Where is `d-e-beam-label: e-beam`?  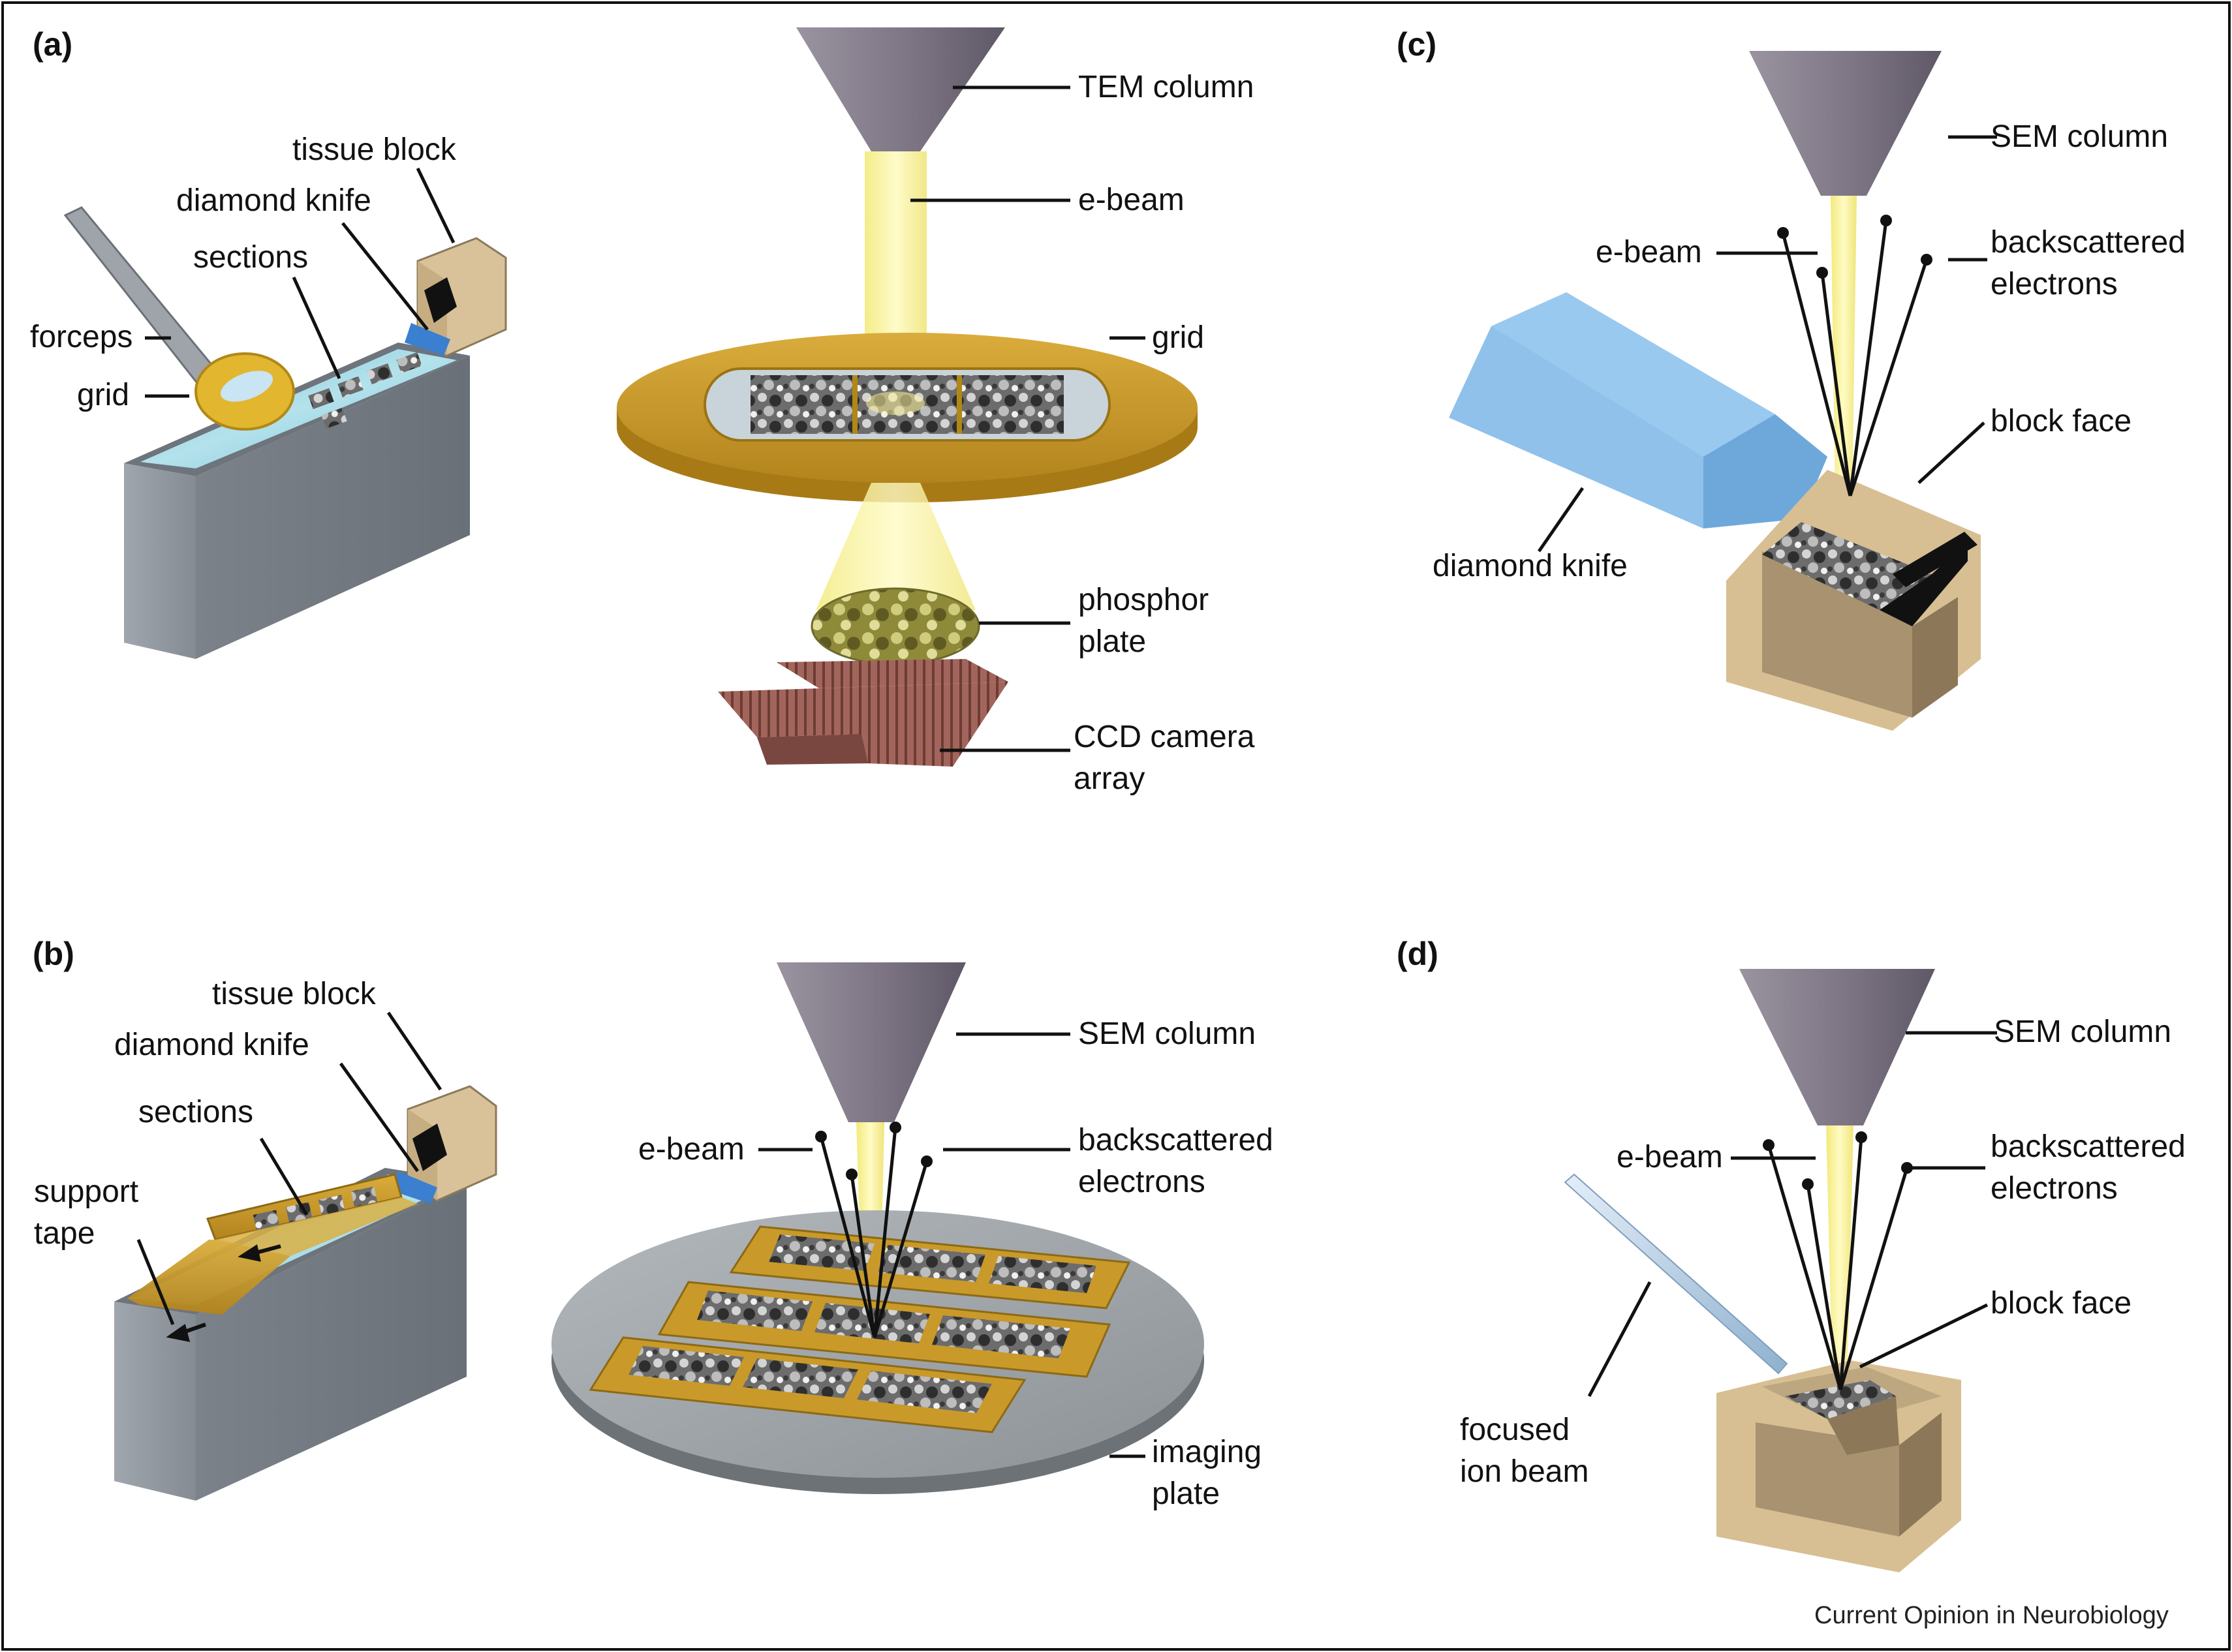
d-e-beam-label: e-beam is located at coordinates (1670, 1157).